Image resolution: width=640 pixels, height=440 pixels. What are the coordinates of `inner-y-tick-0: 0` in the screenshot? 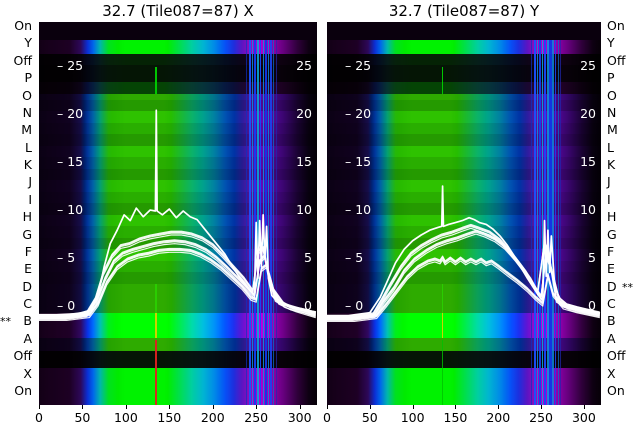 It's located at (308, 305).